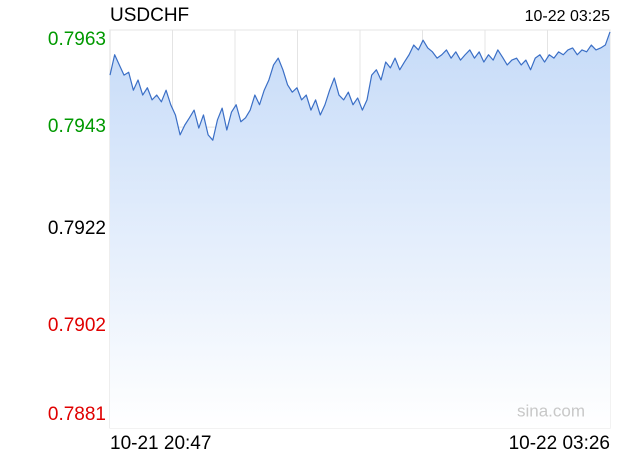 The image size is (620, 465). Describe the element at coordinates (149, 15) in the screenshot. I see `chart-title: USDCHF` at that location.